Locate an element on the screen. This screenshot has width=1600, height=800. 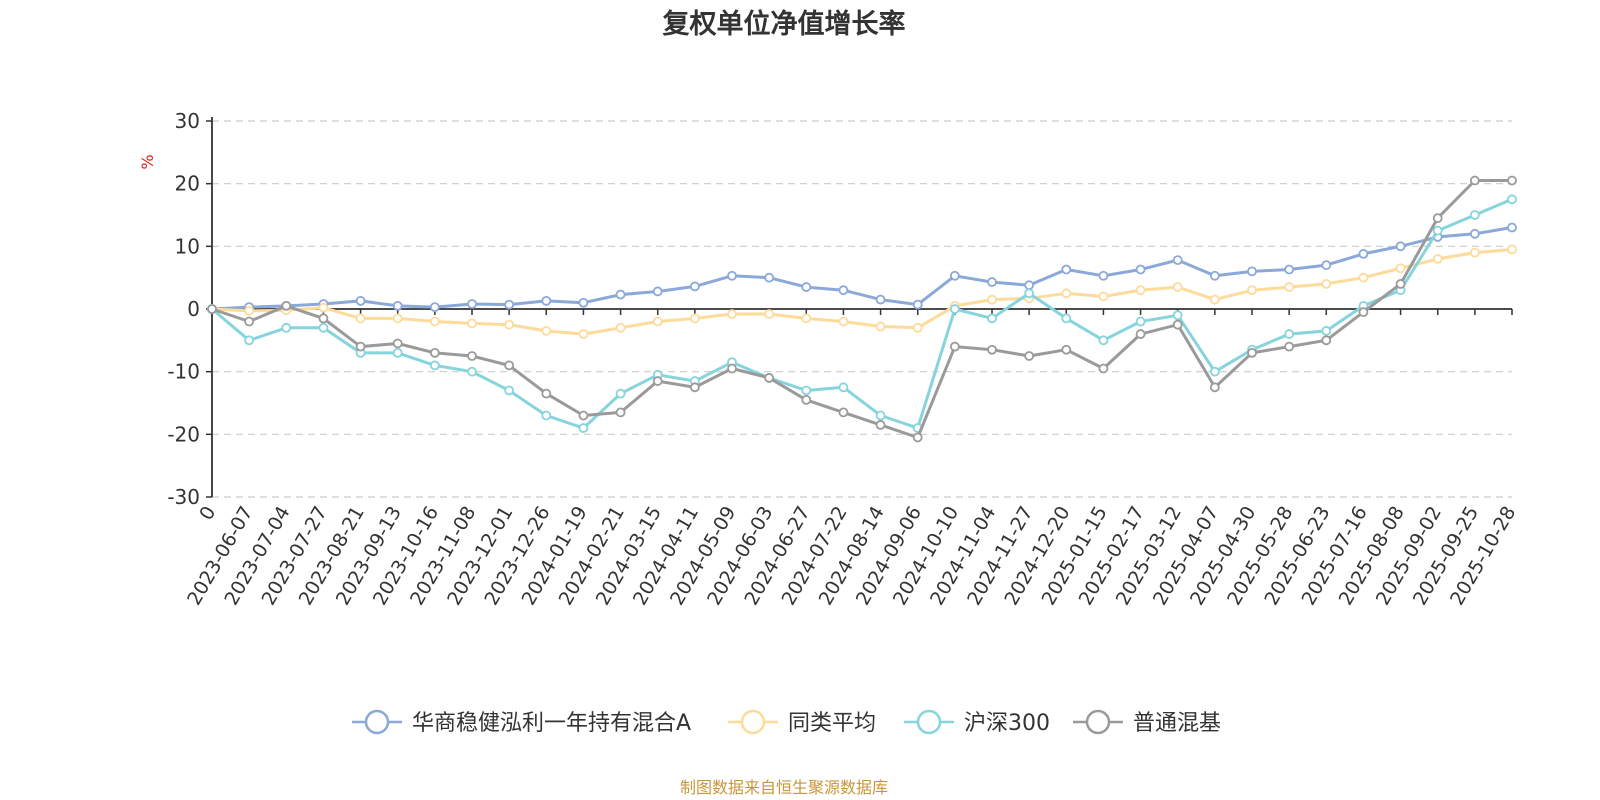
legend-item: 同类平均 is located at coordinates (802, 722).